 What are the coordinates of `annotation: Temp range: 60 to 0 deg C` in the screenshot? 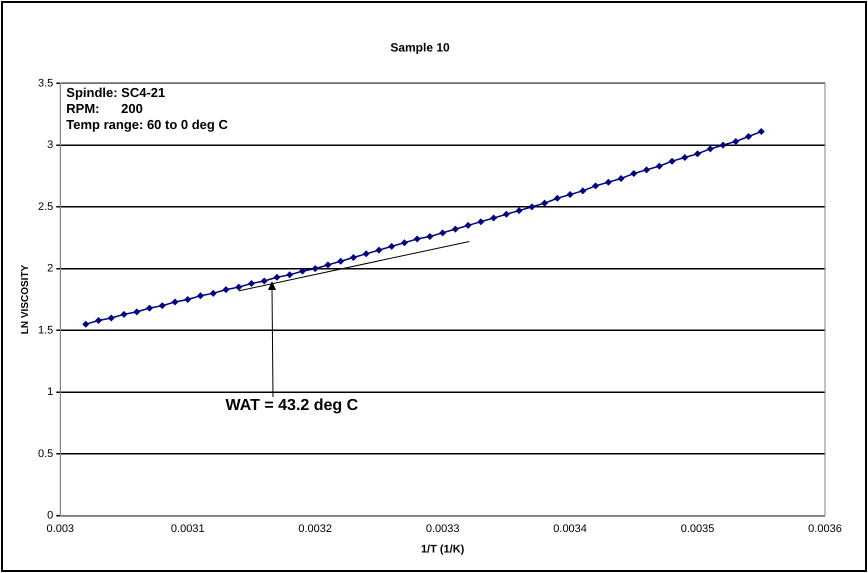 It's located at (147, 124).